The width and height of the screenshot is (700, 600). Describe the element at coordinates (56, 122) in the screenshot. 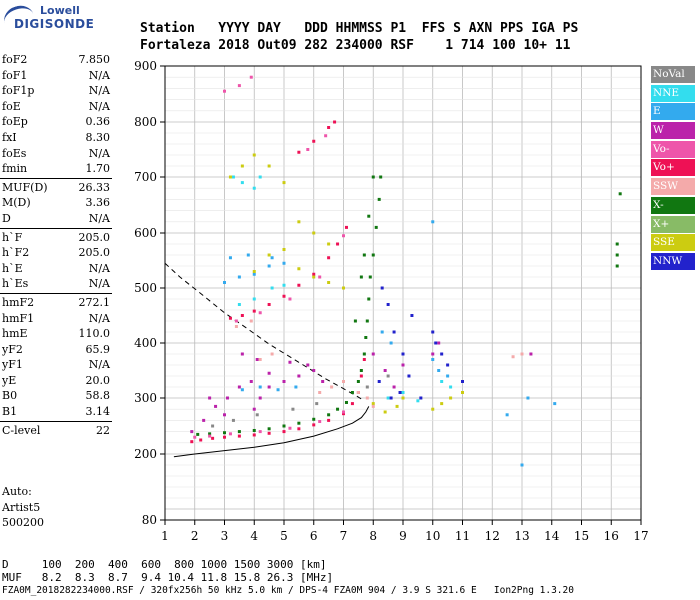

I see `param-row: foEp 0.36` at that location.